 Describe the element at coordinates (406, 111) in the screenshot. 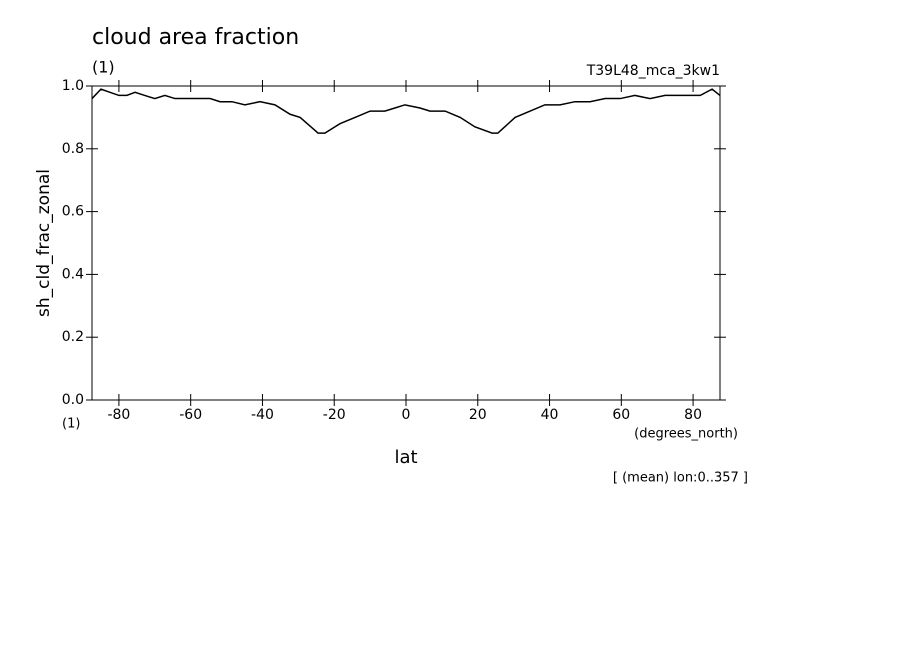

I see `data-line` at that location.